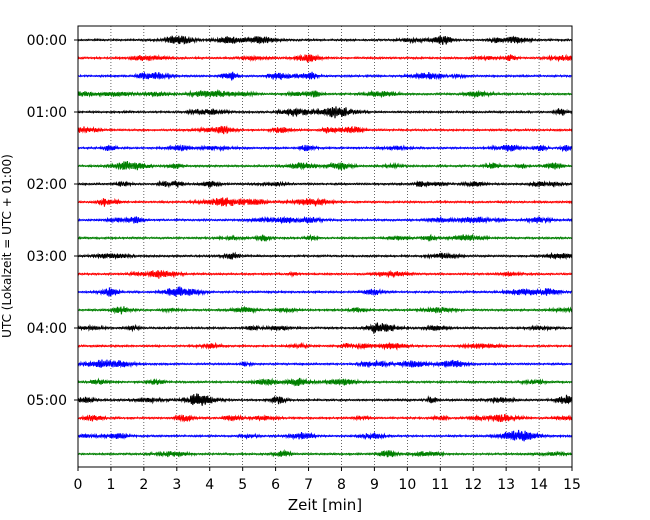 The image size is (650, 520). Describe the element at coordinates (176, 485) in the screenshot. I see `x-tick-label: 3` at that location.